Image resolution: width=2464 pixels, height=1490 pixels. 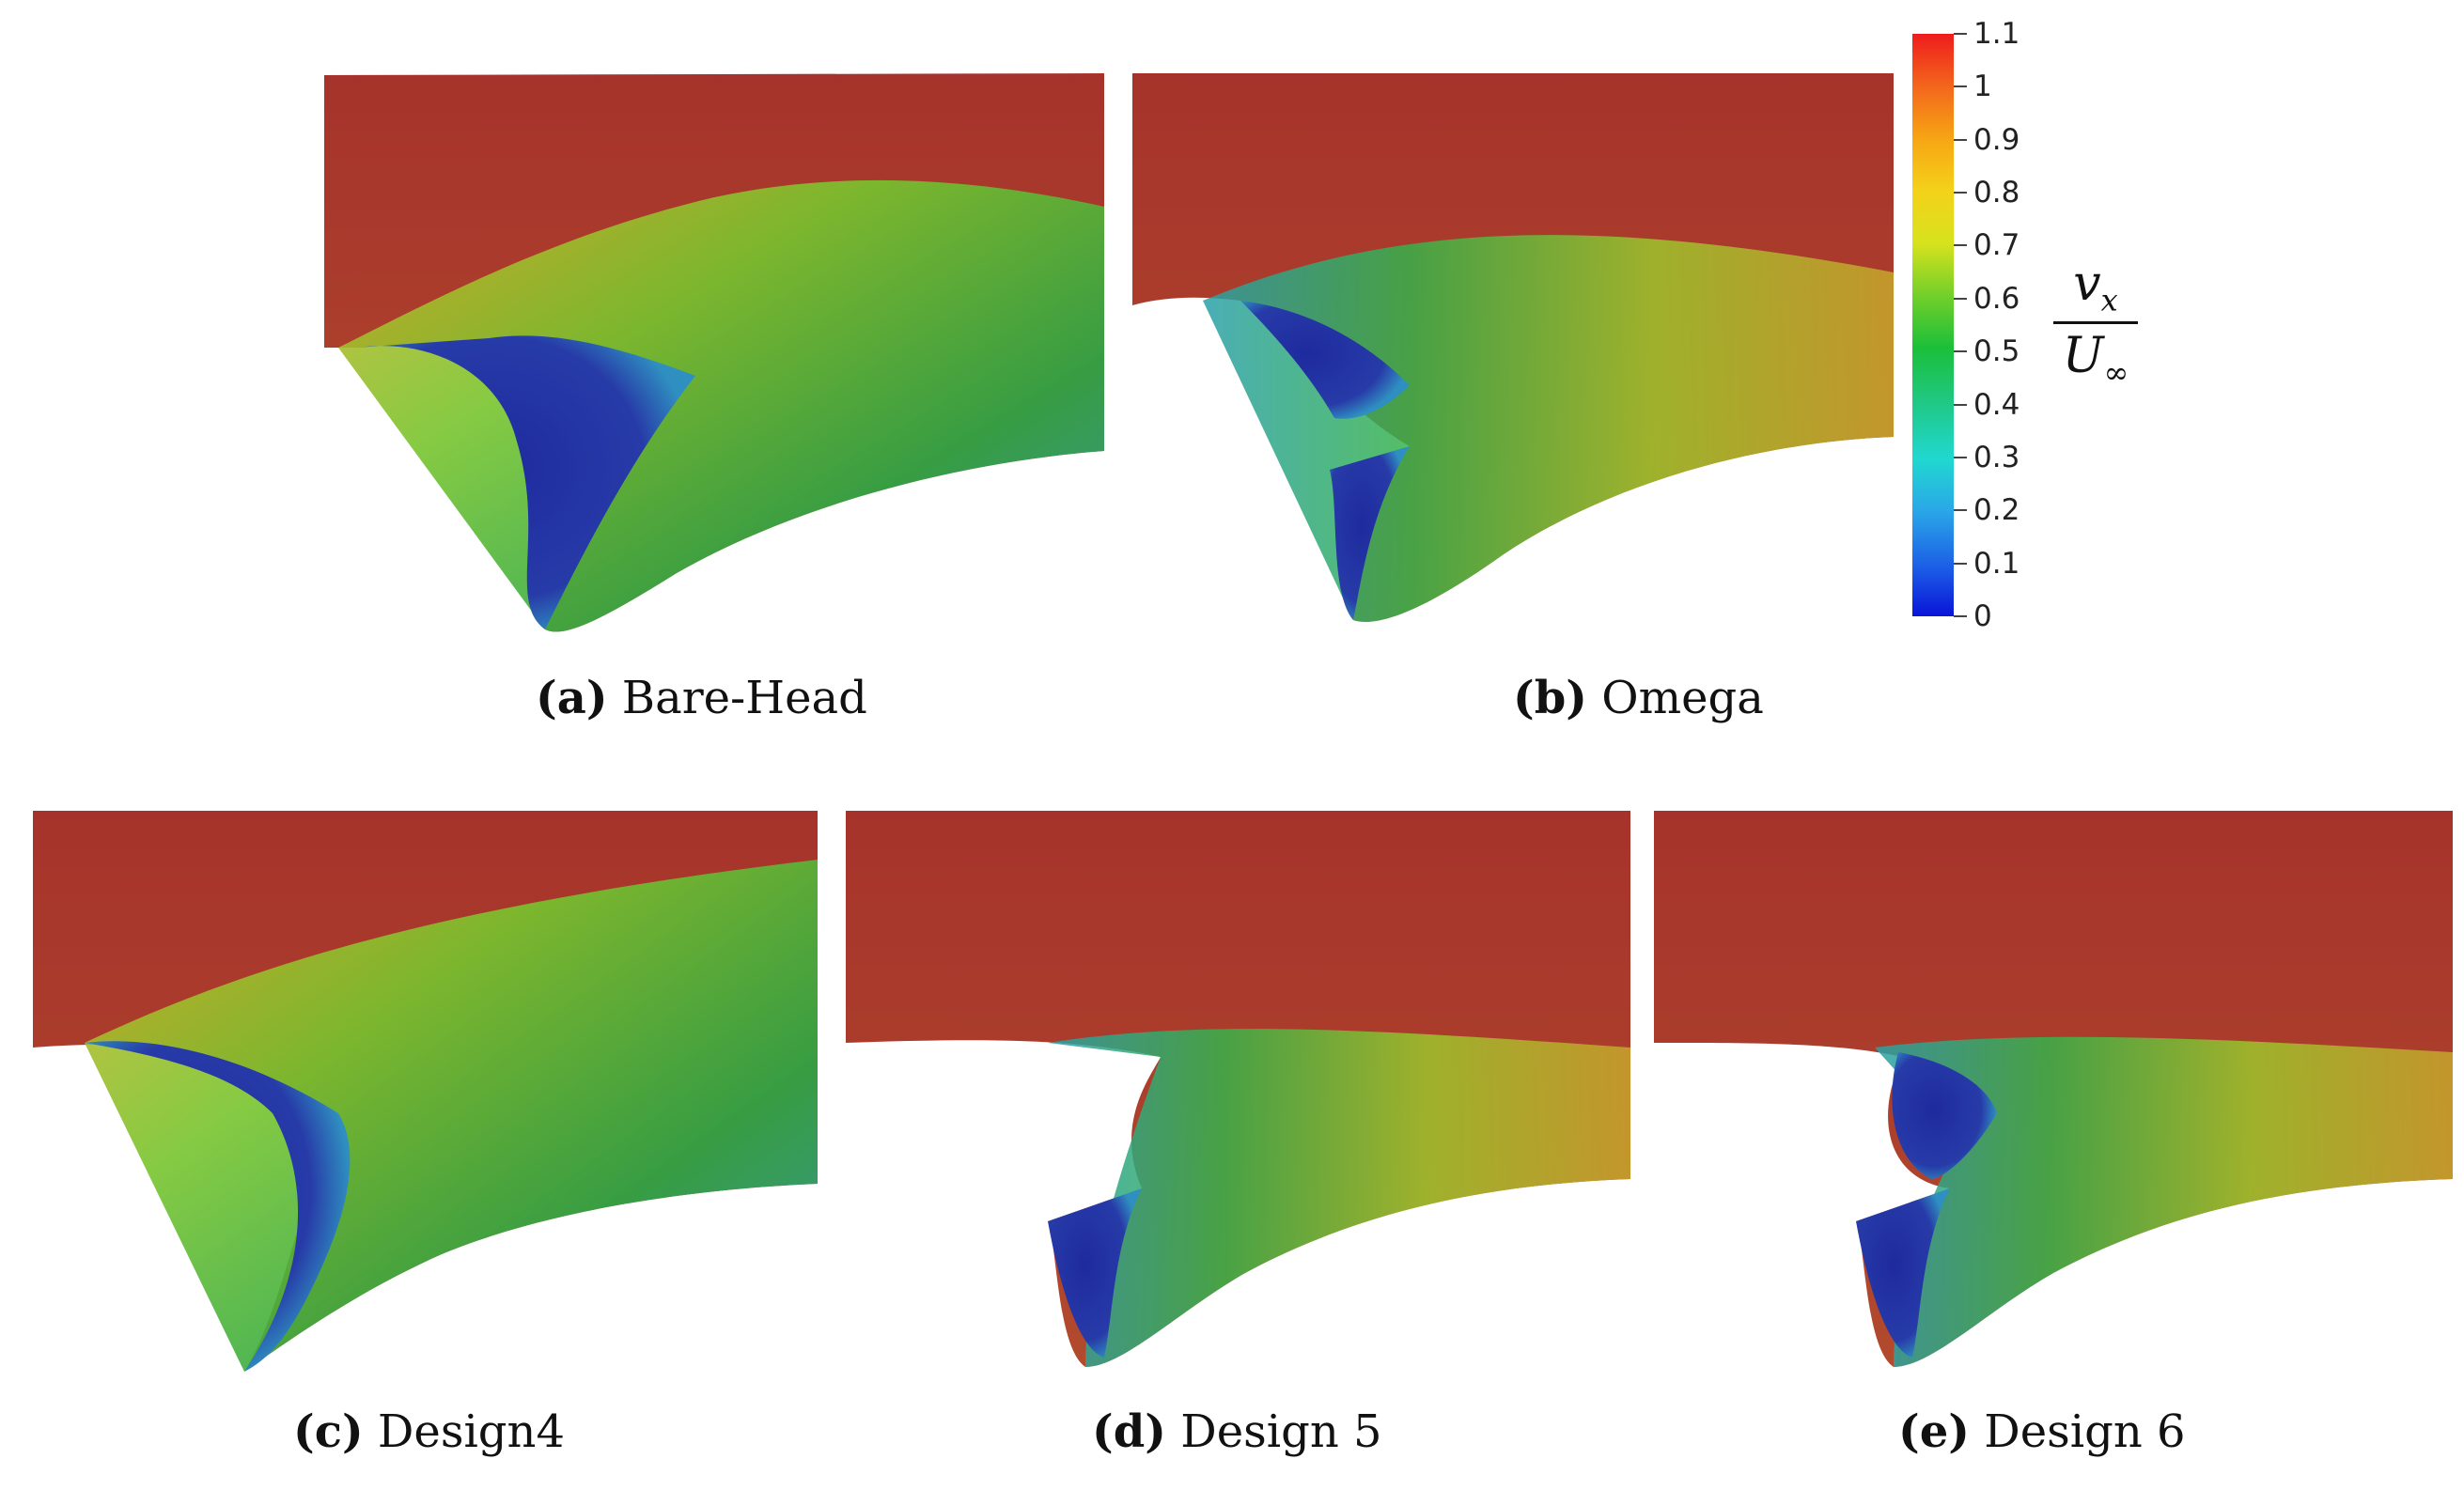 I want to click on colorbar-tick-label: 0.9, so click(x=1996, y=139).